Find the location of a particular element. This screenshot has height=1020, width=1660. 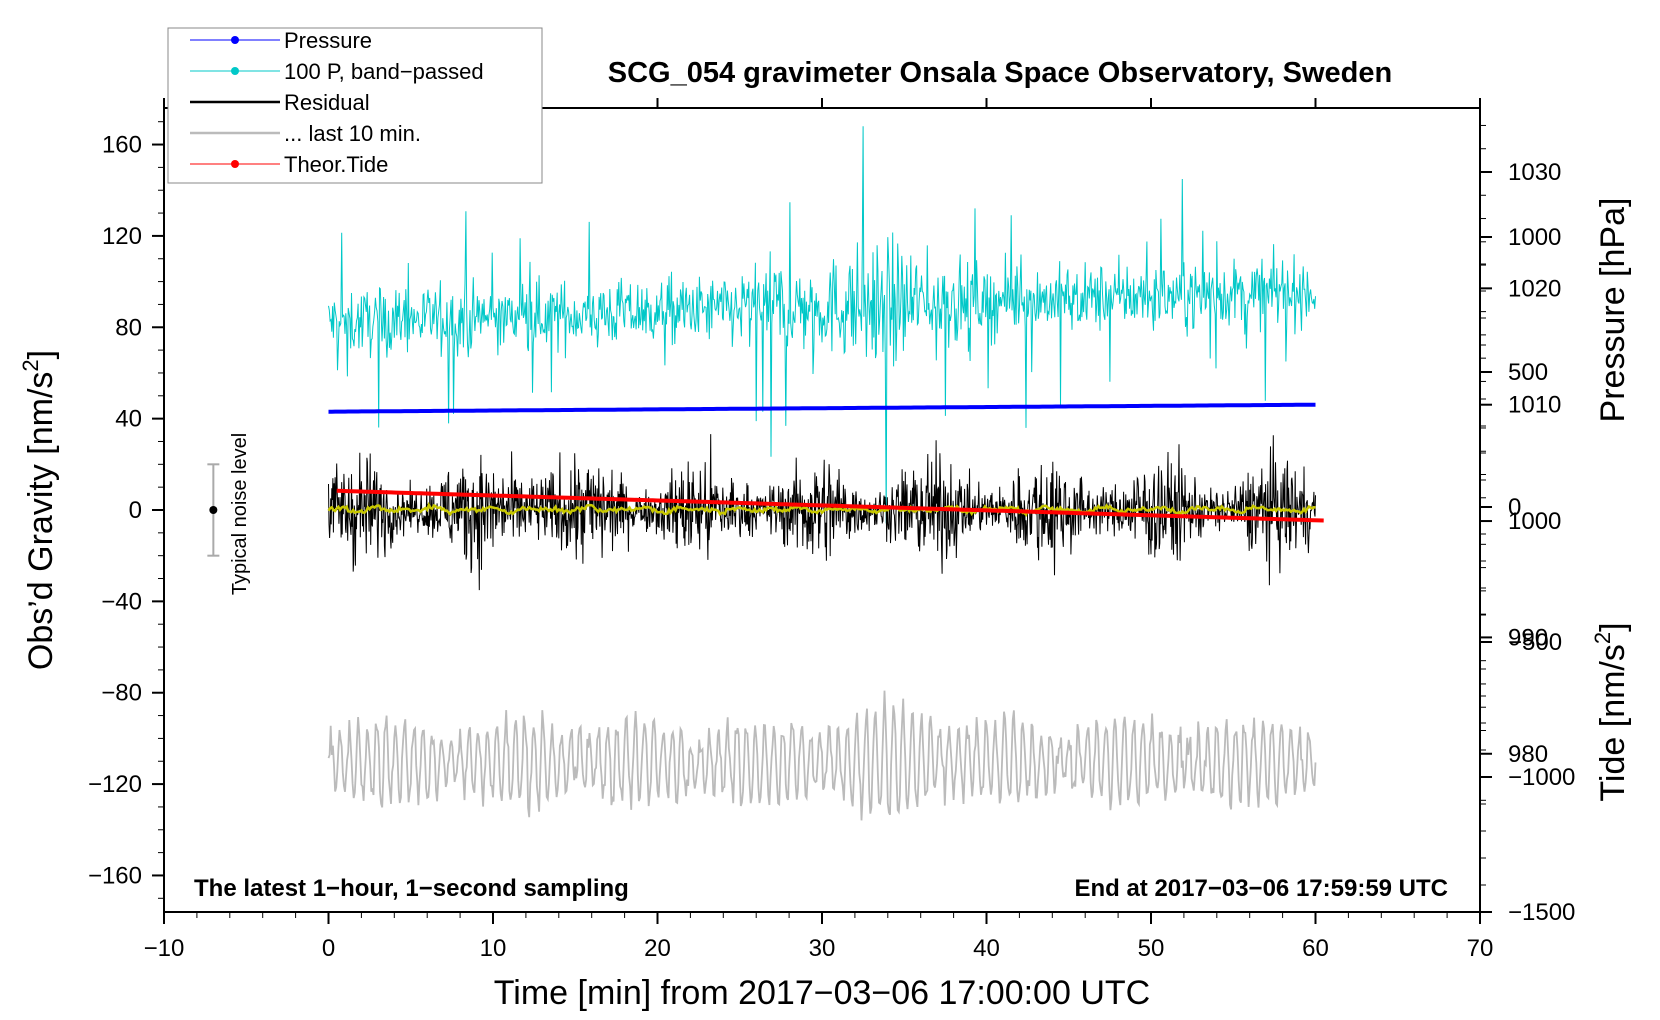

tide-axis: −1500 −1000 −500 0 500 1000 is located at coordinates (1527, 575).